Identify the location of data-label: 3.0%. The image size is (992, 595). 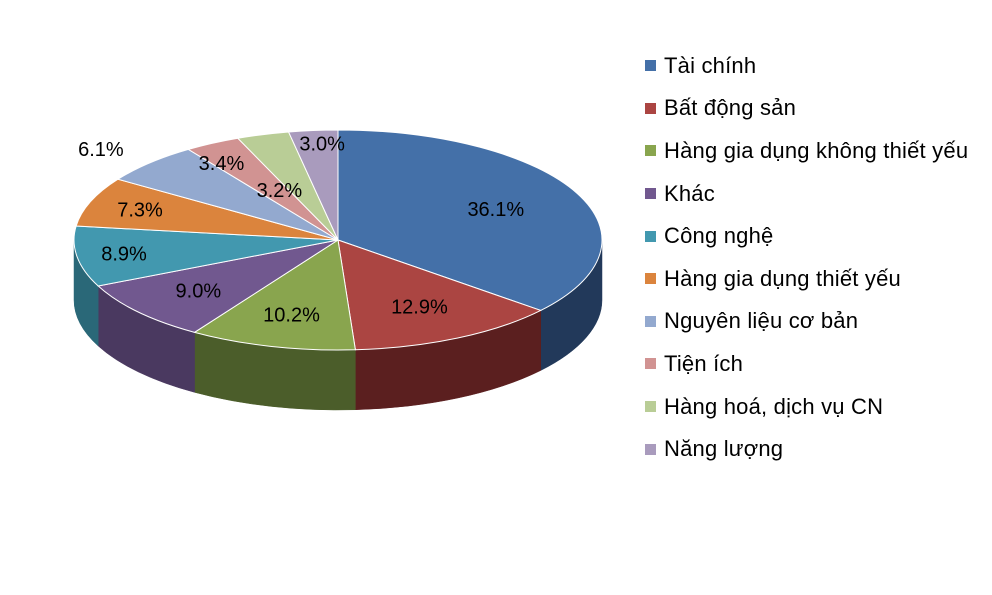
(322, 145).